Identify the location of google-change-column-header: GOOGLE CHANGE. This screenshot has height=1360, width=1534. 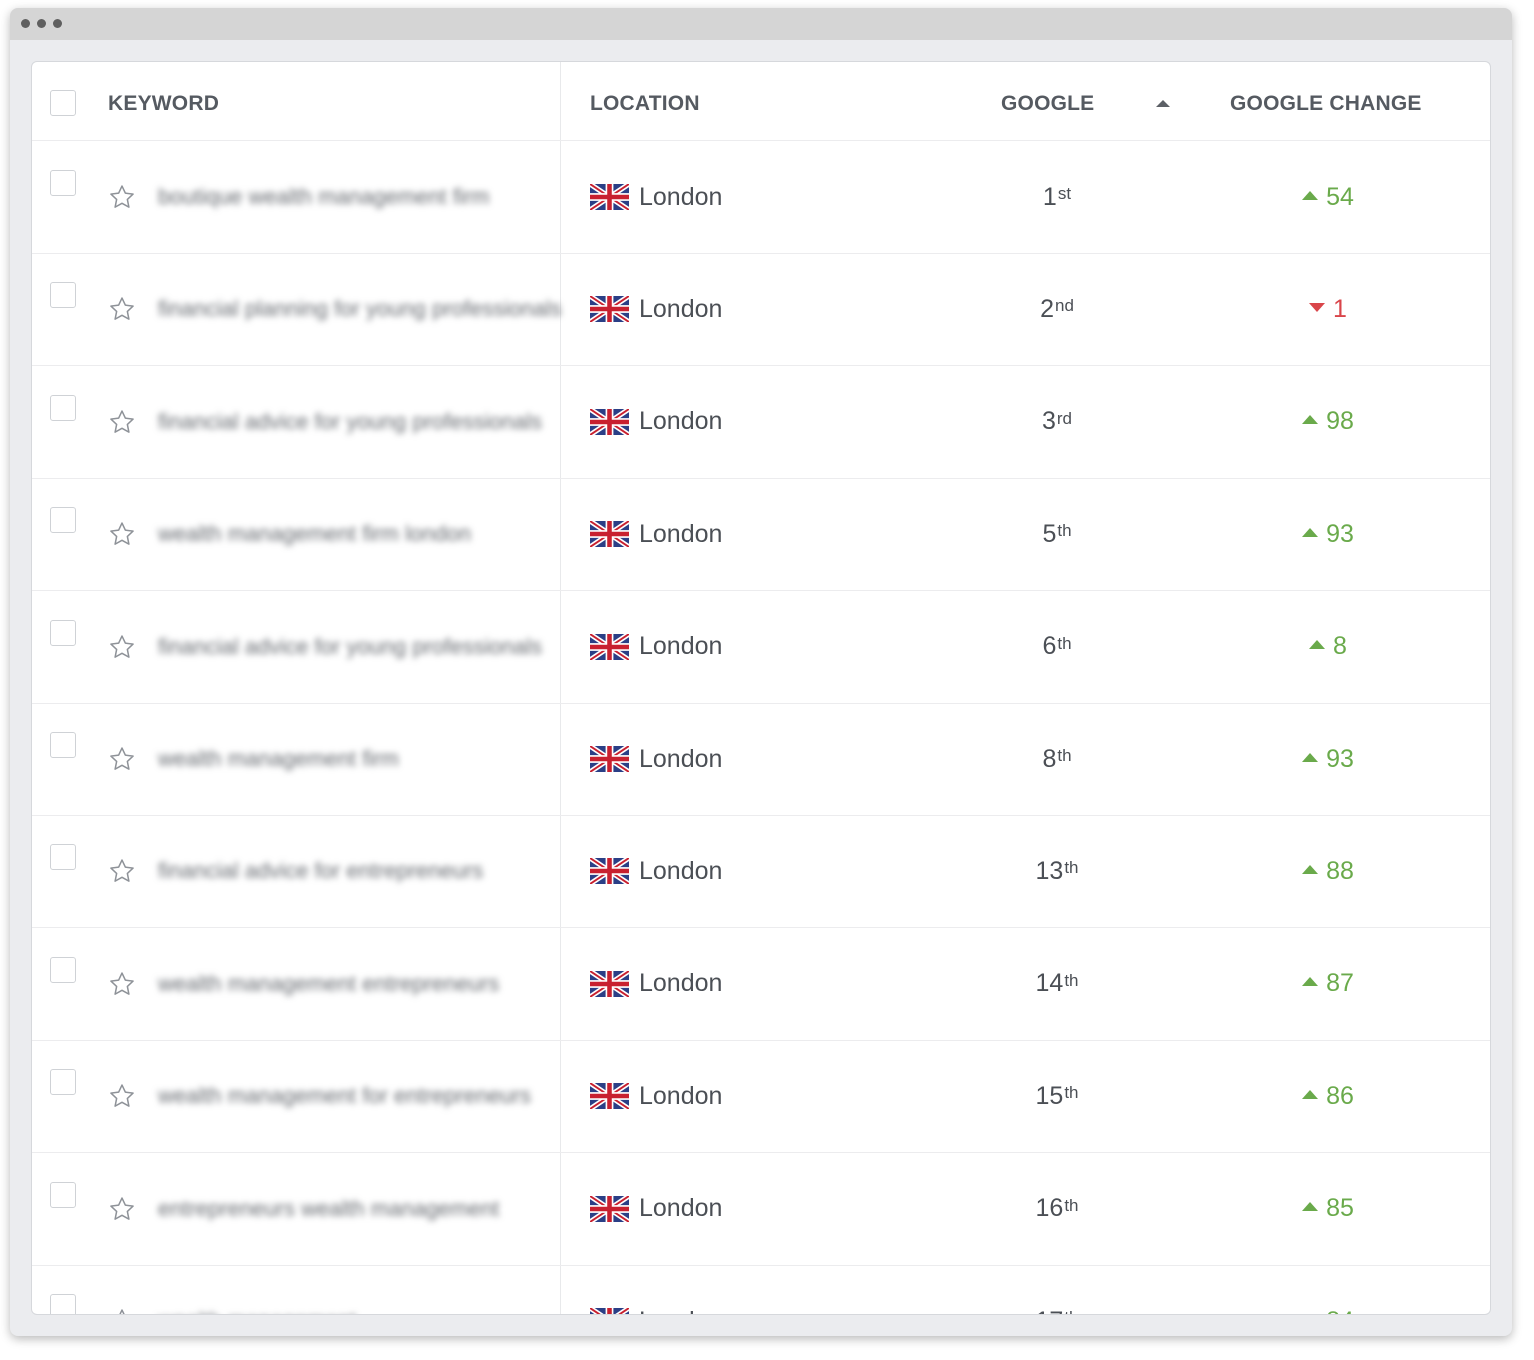
(1326, 103).